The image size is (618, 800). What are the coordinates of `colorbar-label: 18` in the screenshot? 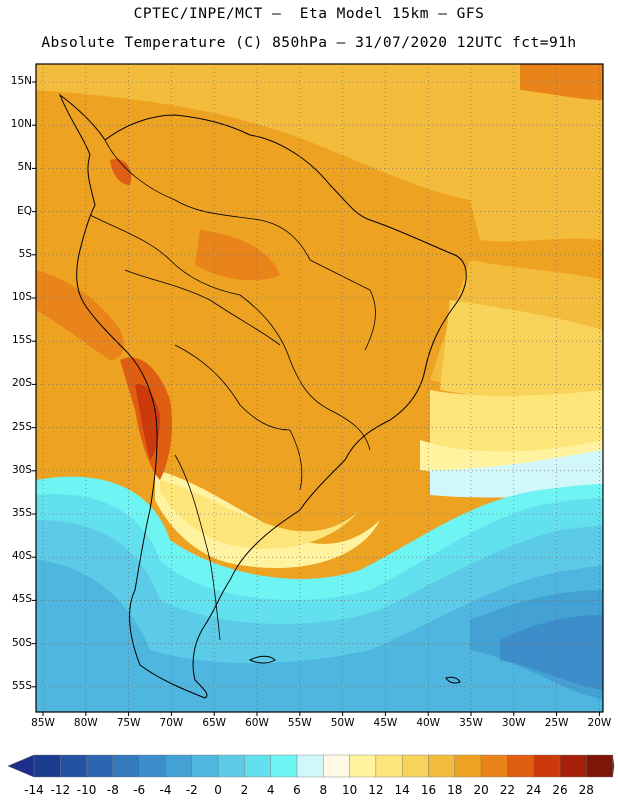 It's located at (455, 790).